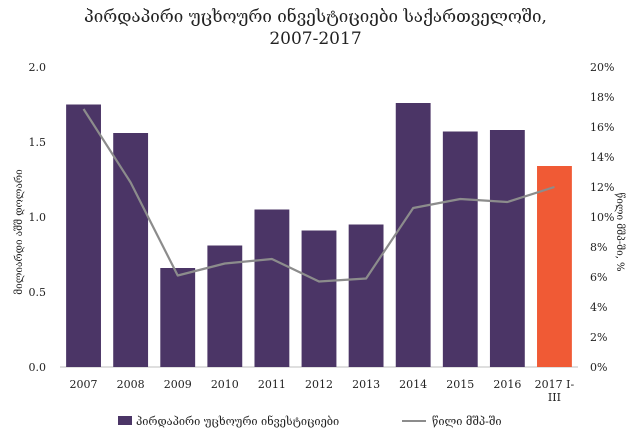 Image resolution: width=631 pixels, height=435 pixels. Describe the element at coordinates (555, 384) in the screenshot. I see `x-tick-label: 2017 I-` at that location.